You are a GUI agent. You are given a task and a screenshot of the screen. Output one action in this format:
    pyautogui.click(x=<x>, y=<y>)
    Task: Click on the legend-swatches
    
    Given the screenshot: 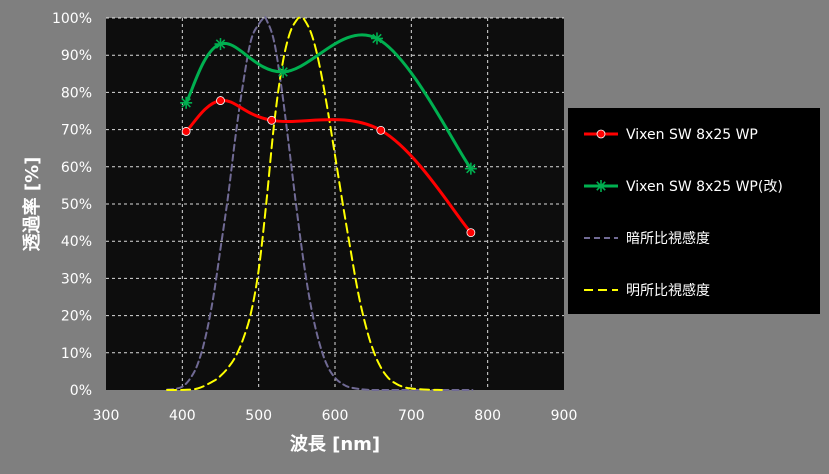 What is the action you would take?
    pyautogui.click(x=601, y=210)
    